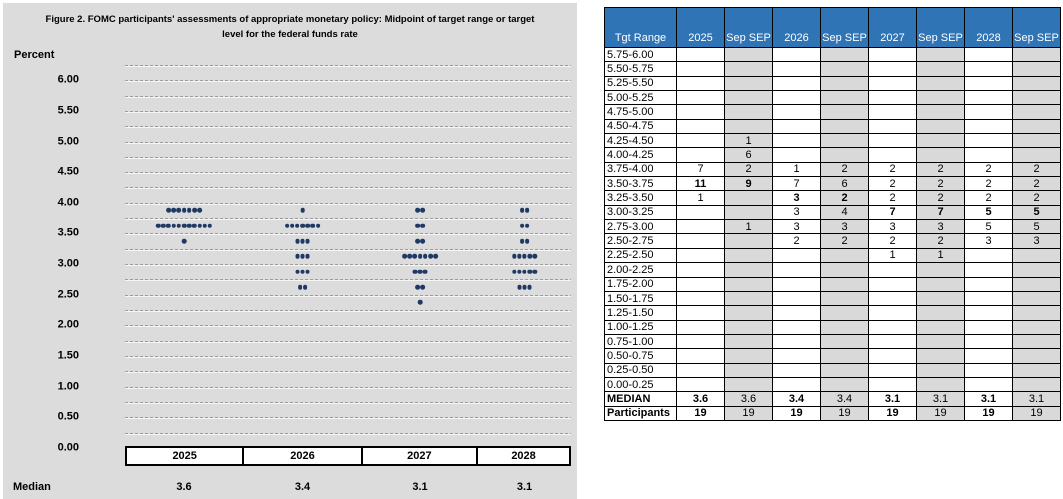  What do you see at coordinates (302, 456) in the screenshot?
I see `x-axis-year-2026: 2026` at bounding box center [302, 456].